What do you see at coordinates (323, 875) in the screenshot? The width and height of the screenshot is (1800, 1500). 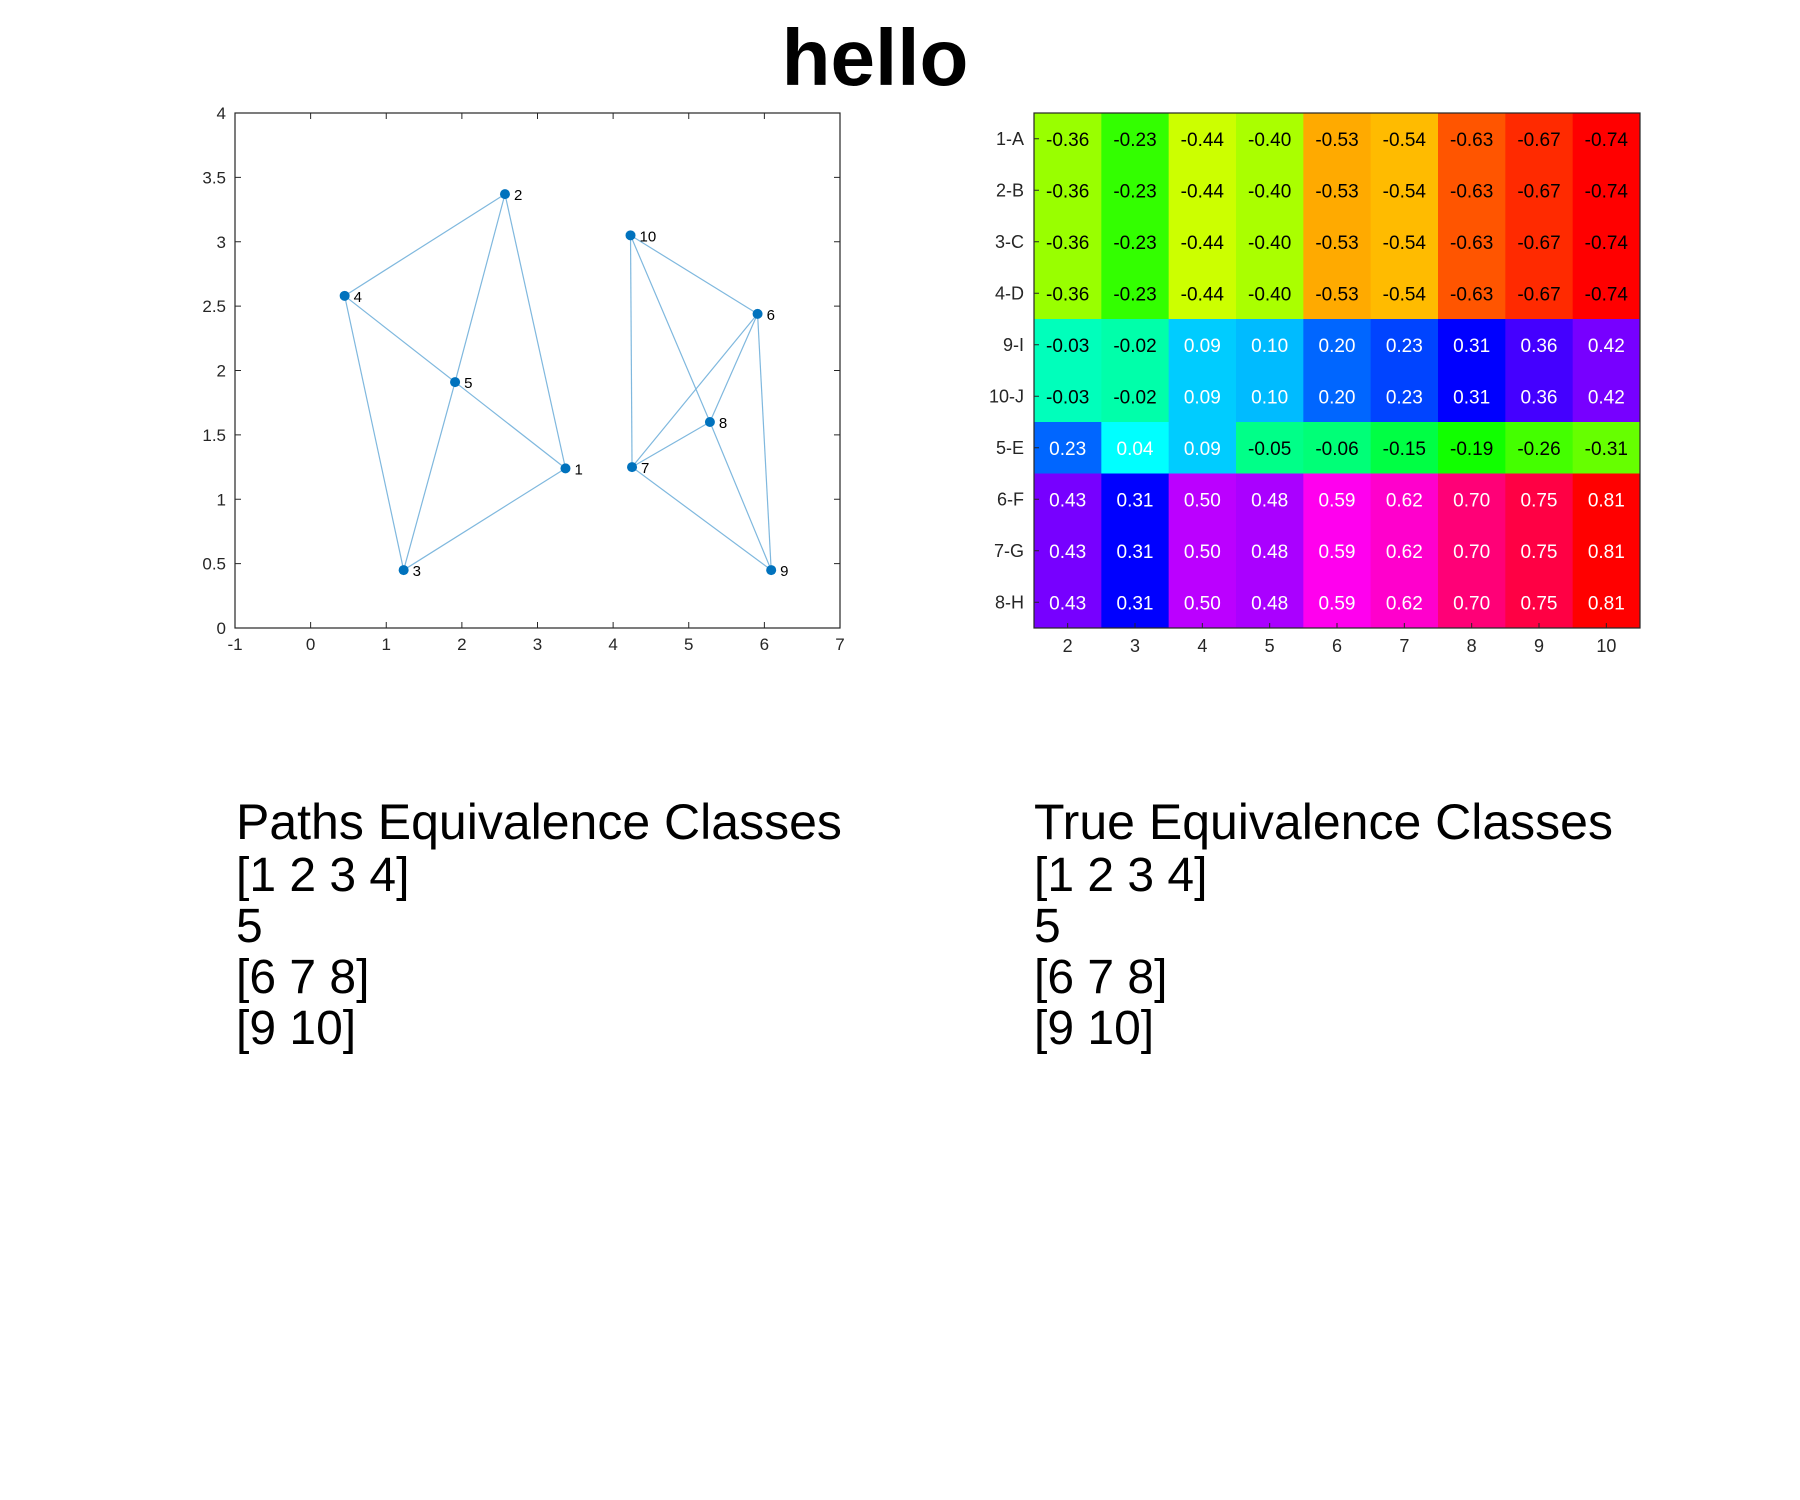 I see `paths-class-line: [1 2 3 4]` at bounding box center [323, 875].